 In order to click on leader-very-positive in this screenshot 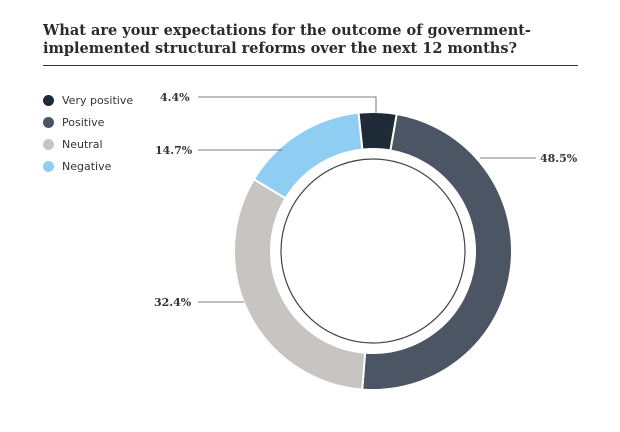, I will do `click(287, 104)`.